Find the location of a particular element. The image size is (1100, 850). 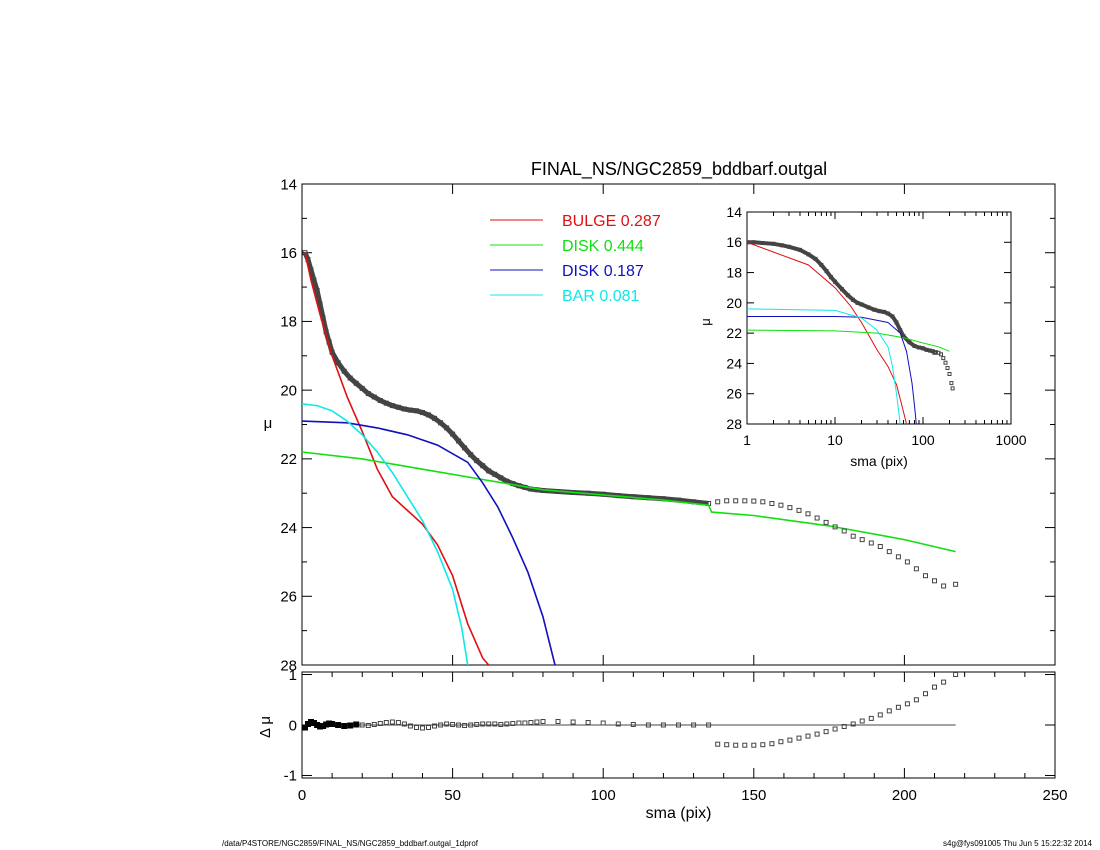

y-axis-label: Δ μ is located at coordinates (265, 727).